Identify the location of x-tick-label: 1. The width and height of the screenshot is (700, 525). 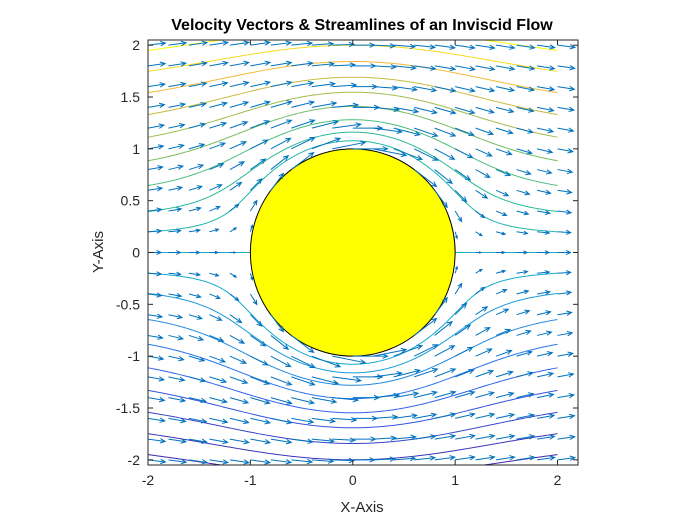
(455, 480).